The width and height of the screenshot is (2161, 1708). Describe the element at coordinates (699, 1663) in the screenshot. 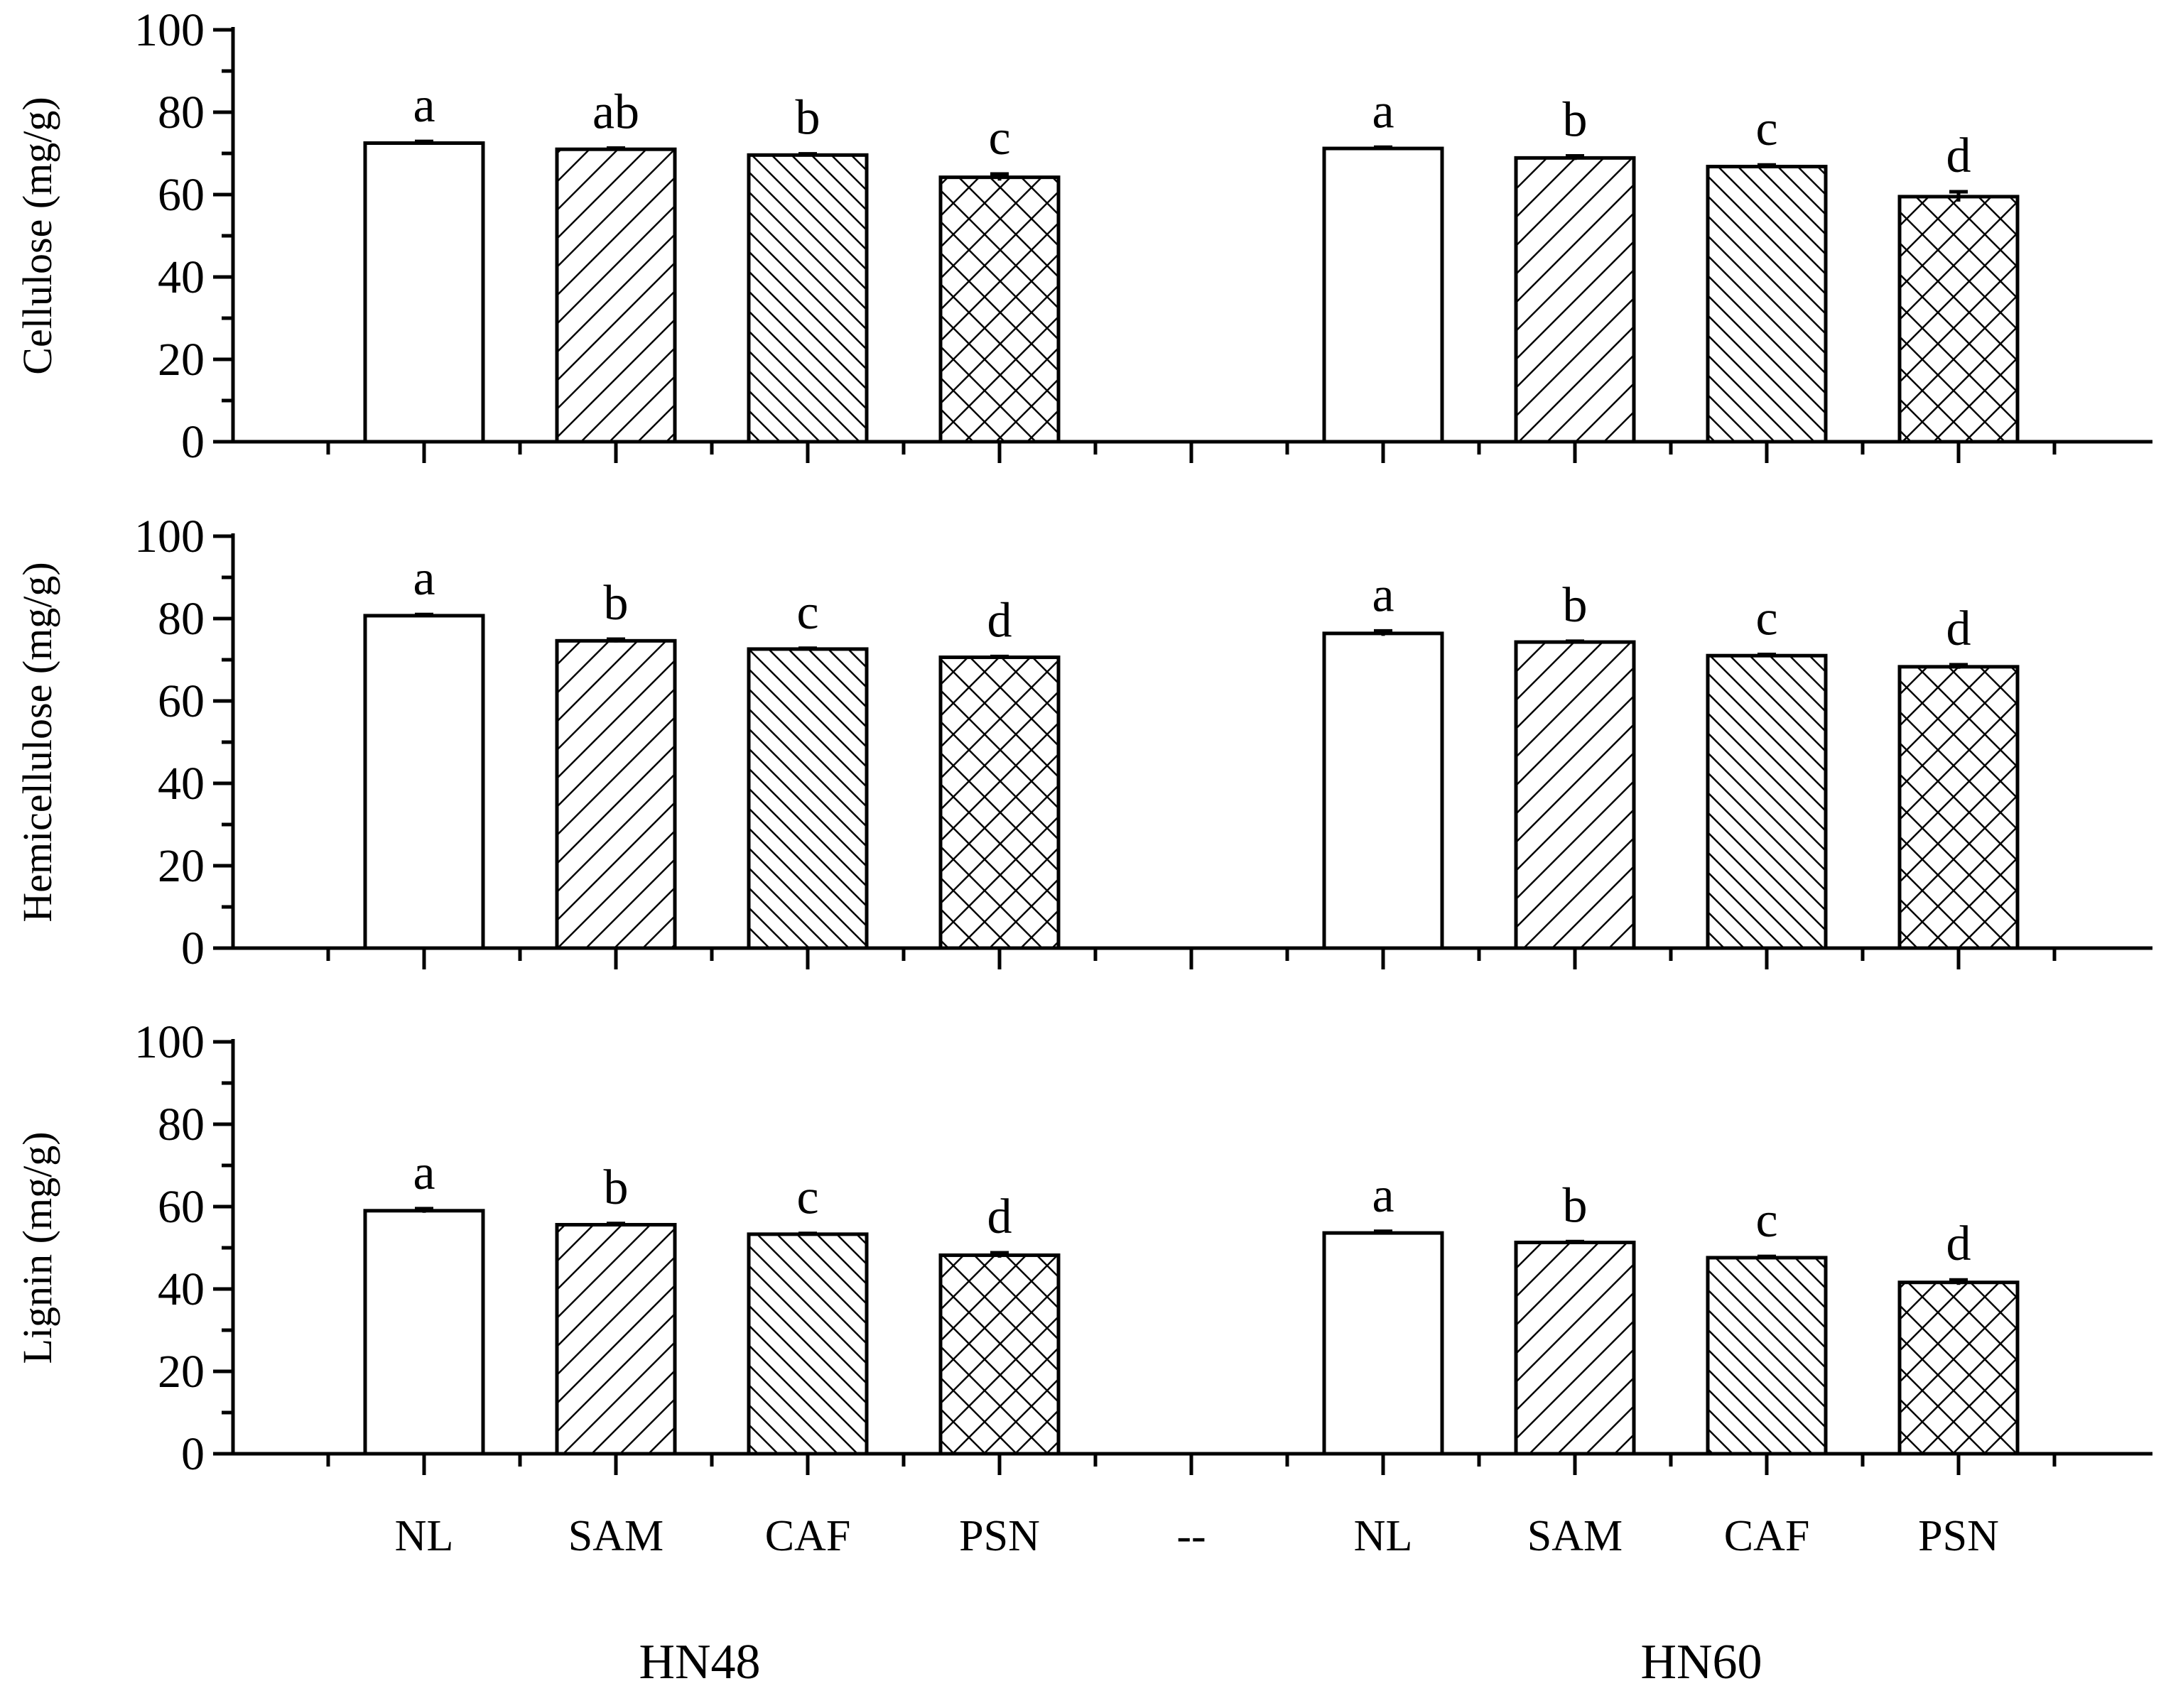

I see `group-label: HN48` at that location.